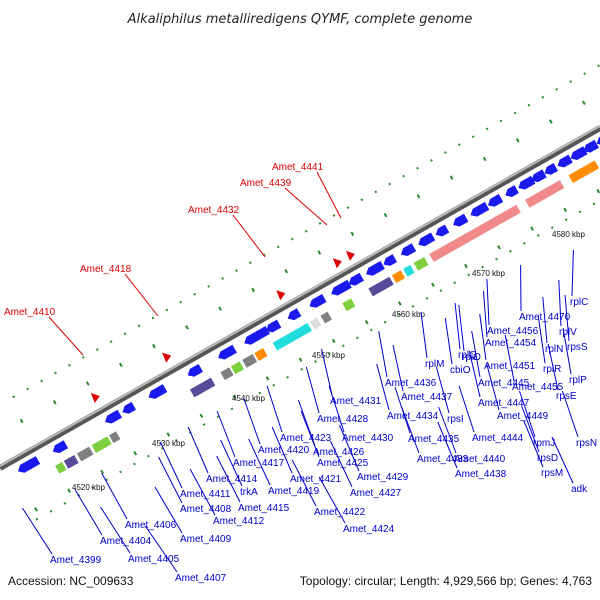 The width and height of the screenshot is (600, 600). Describe the element at coordinates (411, 383) in the screenshot. I see `blue-gene-label: Amet_4436` at that location.